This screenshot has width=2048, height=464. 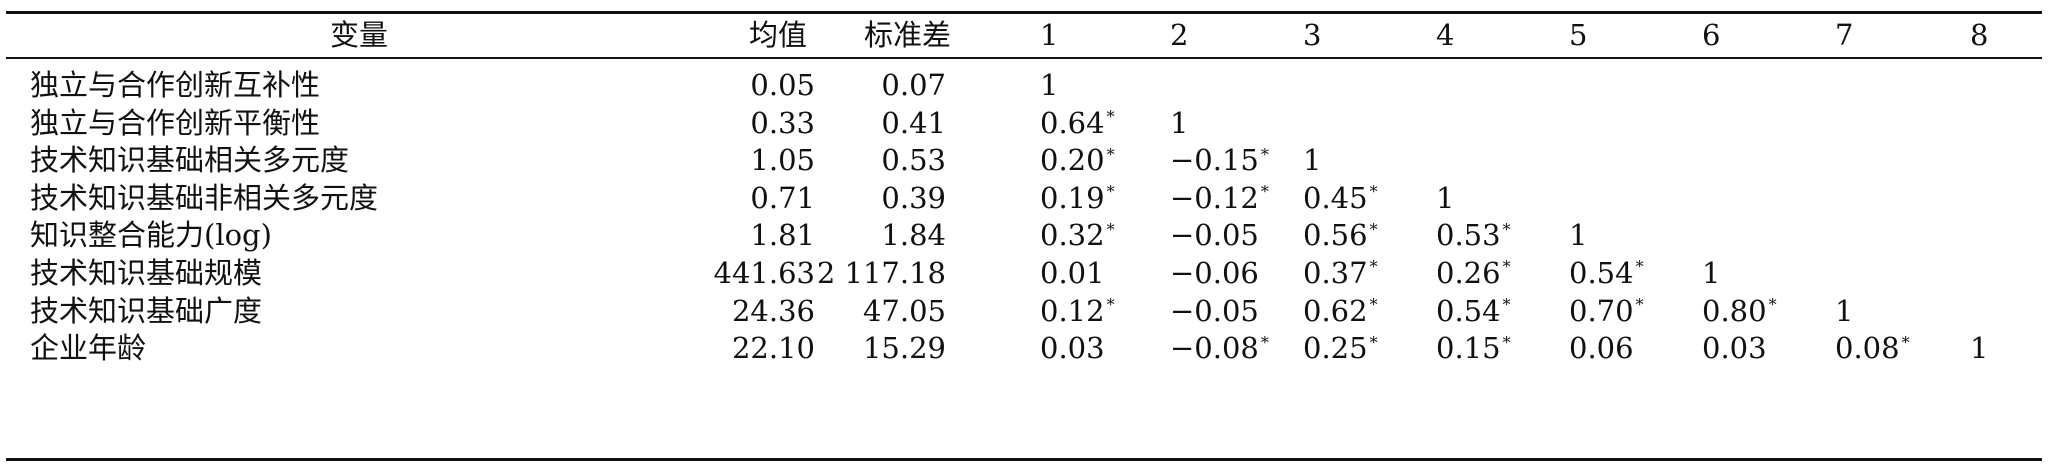 What do you see at coordinates (175, 122) in the screenshot?
I see `row-label: 独立与合作创新平衡性` at bounding box center [175, 122].